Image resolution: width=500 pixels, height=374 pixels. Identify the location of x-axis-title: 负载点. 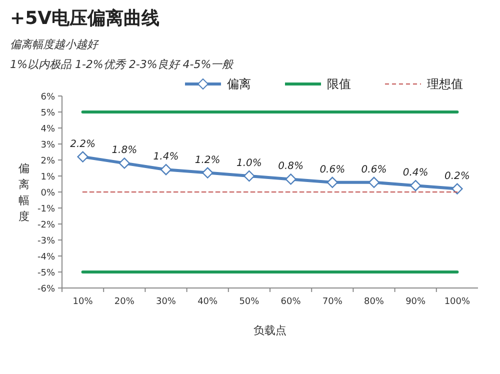
(270, 330).